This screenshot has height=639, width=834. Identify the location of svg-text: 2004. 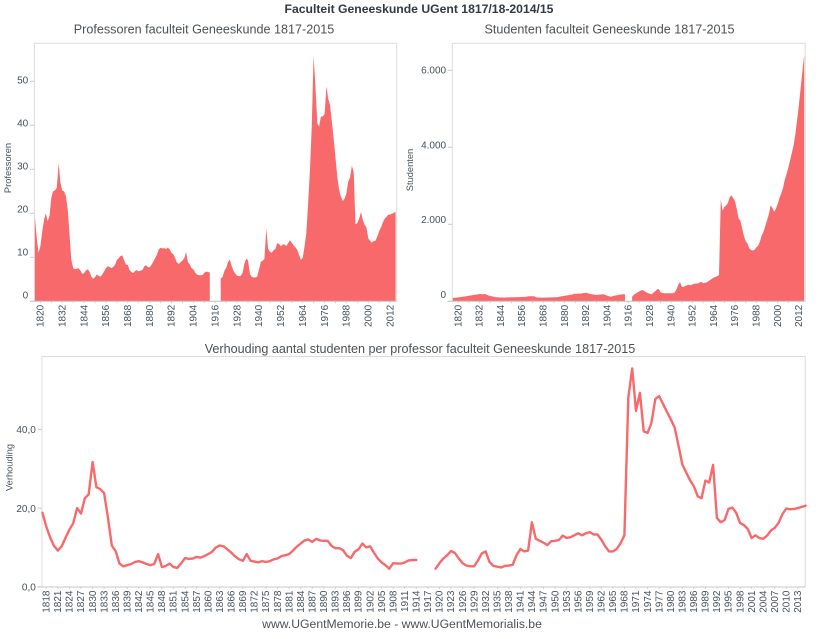
(763, 601).